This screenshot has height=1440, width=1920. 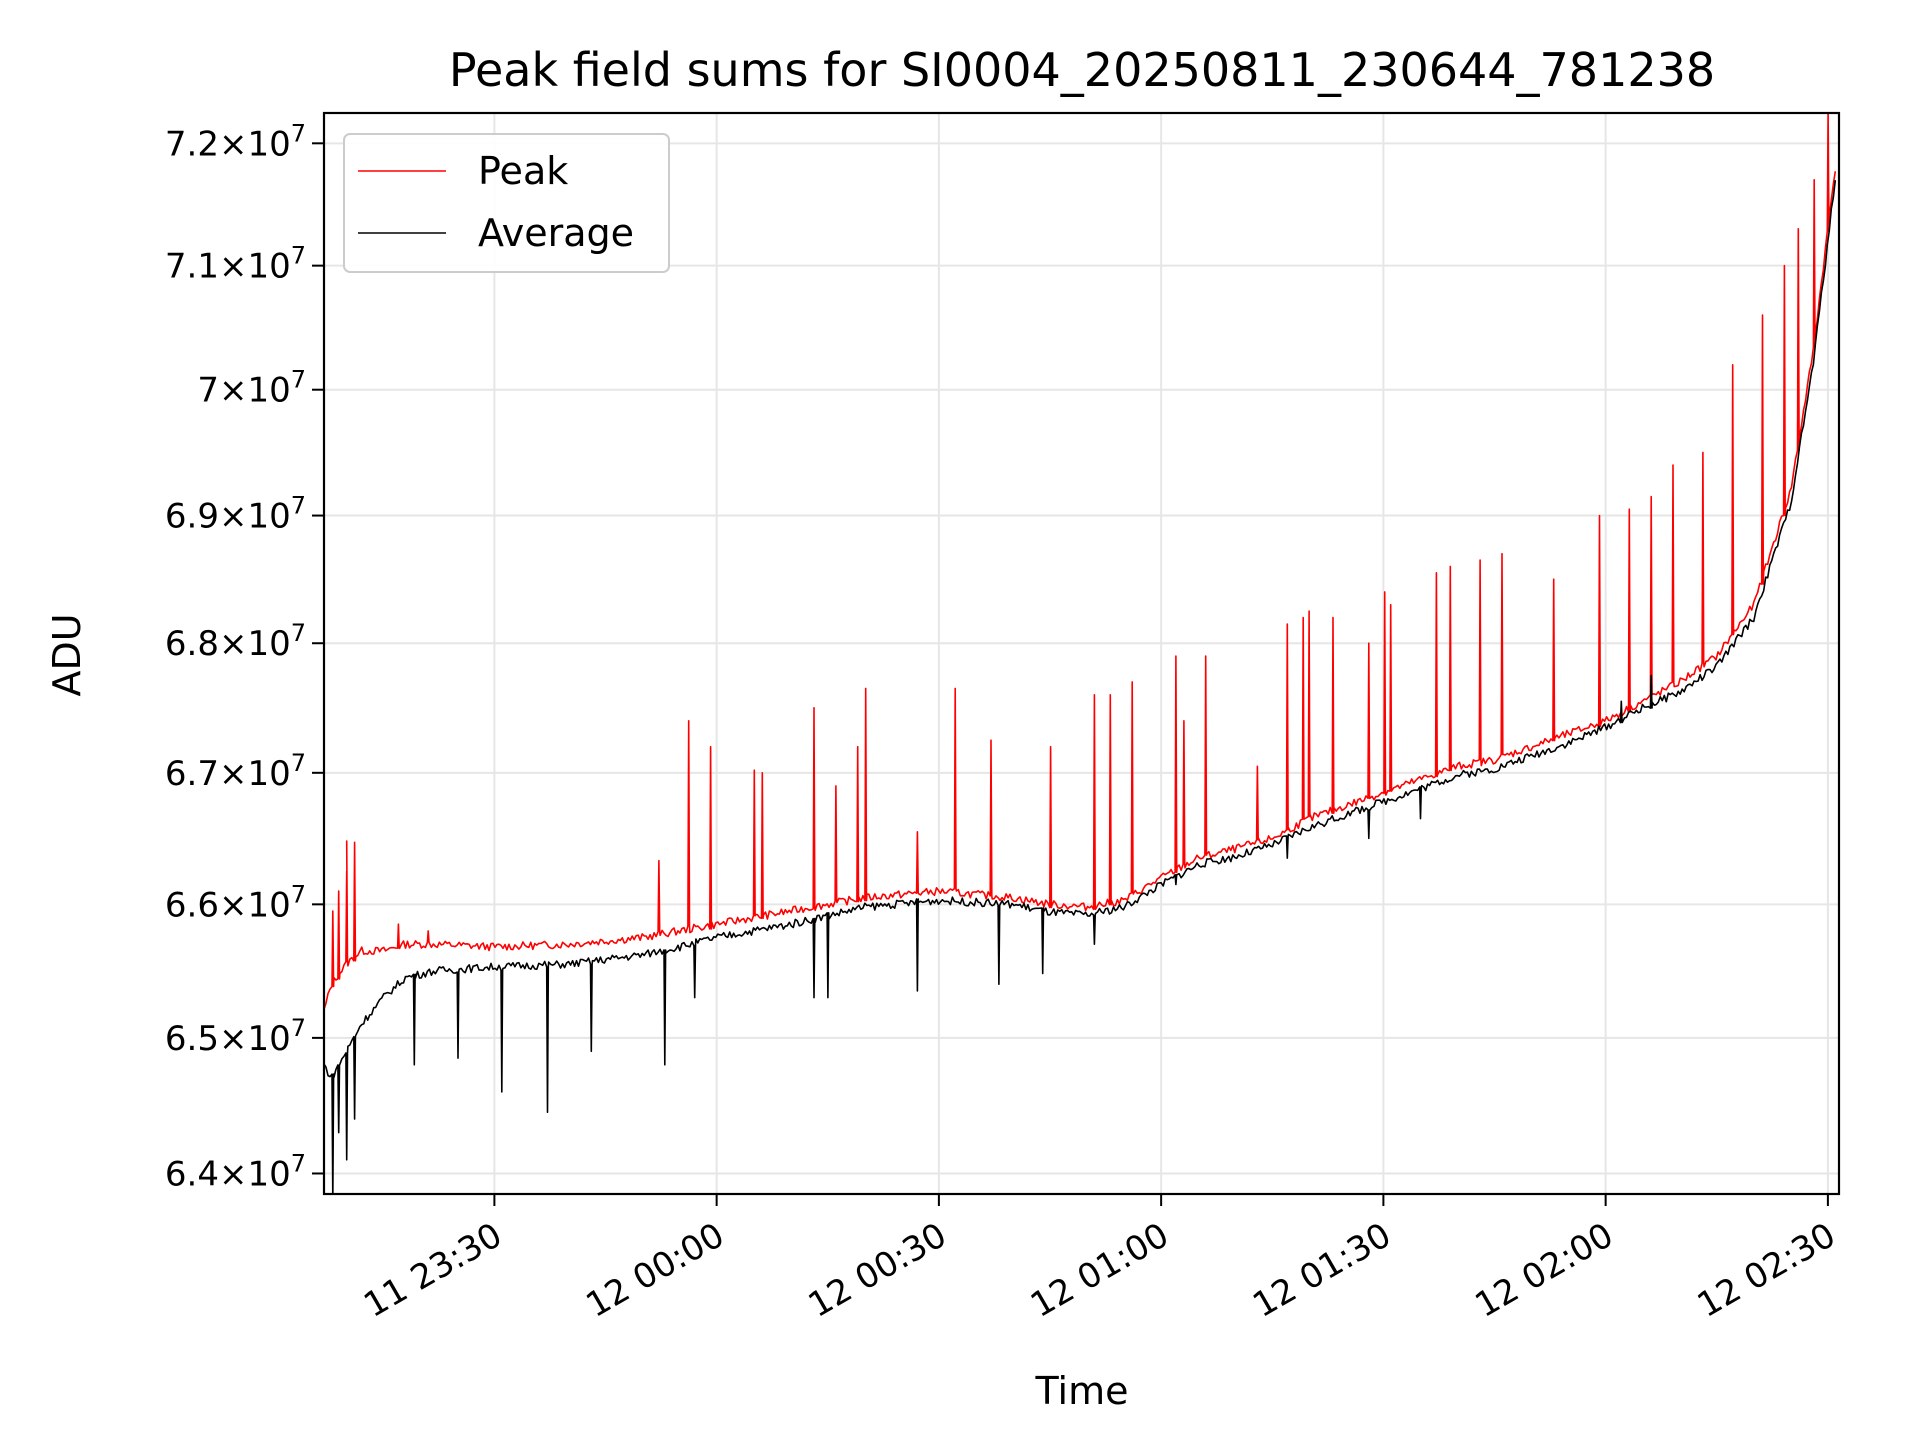 What do you see at coordinates (235, 641) in the screenshot?
I see `y-tick-label: 6.8×107` at bounding box center [235, 641].